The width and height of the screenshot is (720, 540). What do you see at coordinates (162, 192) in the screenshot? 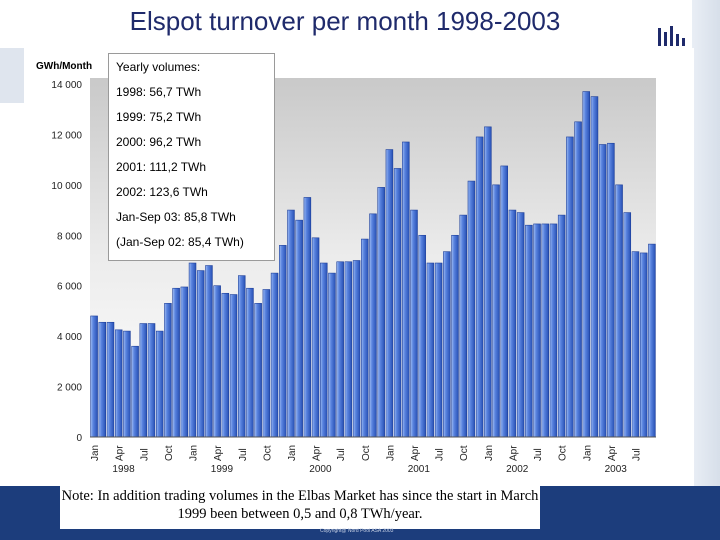
I see `yearly-volume-line: 2002: 123,6 TWh` at bounding box center [162, 192].